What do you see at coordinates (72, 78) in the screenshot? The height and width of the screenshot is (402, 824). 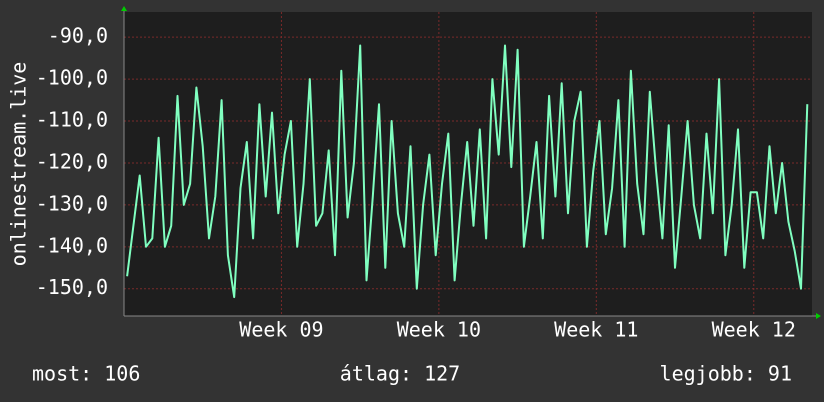 I see `y-tick-label: -100,0` at bounding box center [72, 78].